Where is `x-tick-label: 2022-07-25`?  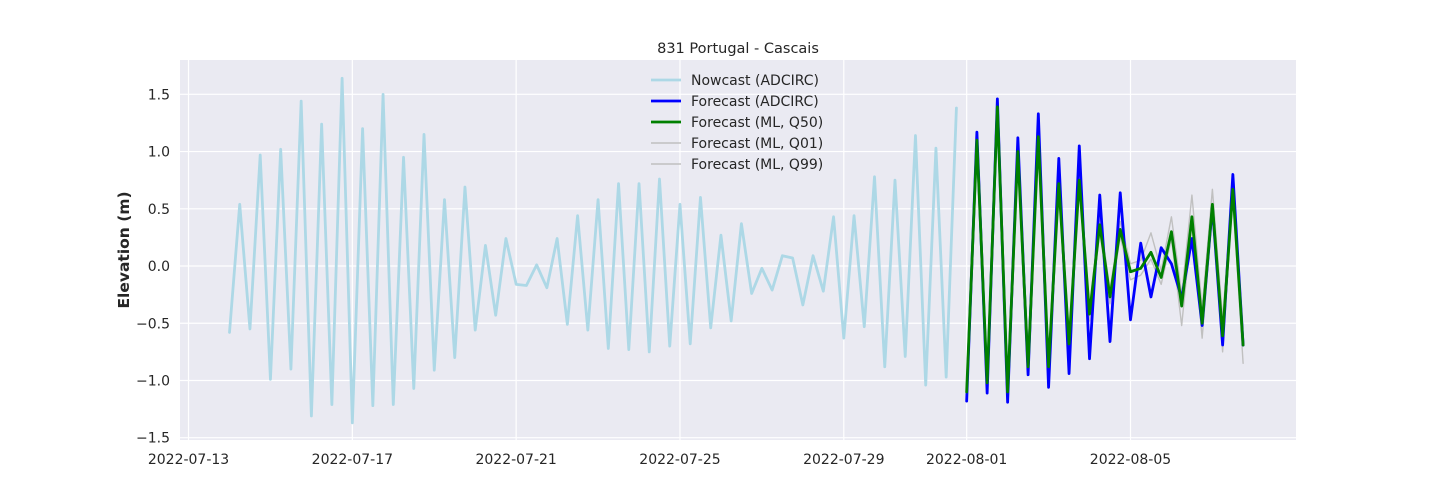 x-tick-label: 2022-07-25 is located at coordinates (679, 460).